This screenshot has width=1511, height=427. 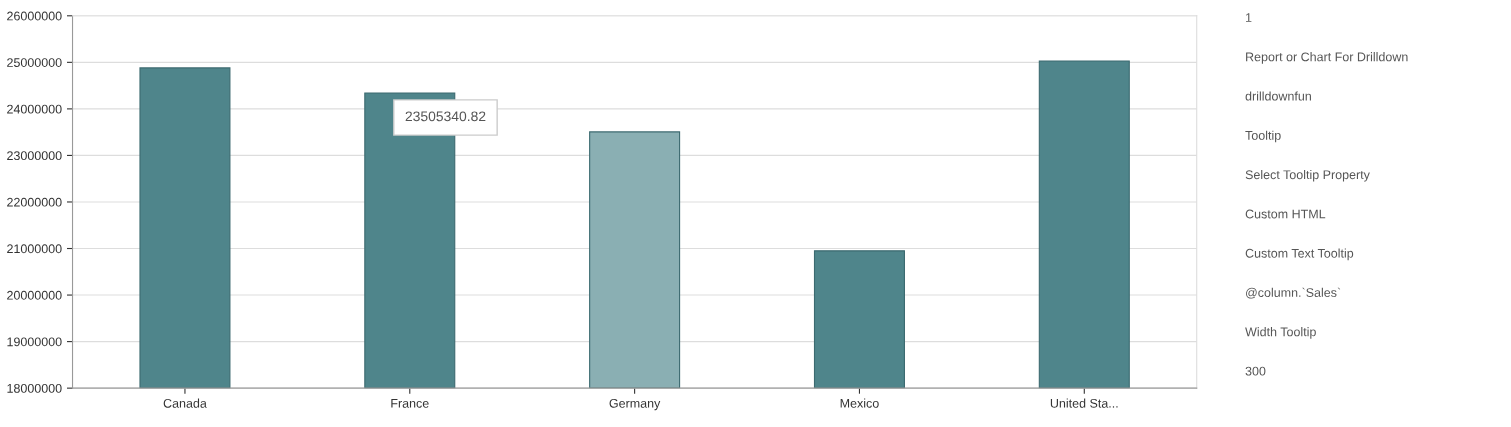 What do you see at coordinates (34, 388) in the screenshot?
I see `y-tick-label: 18000000` at bounding box center [34, 388].